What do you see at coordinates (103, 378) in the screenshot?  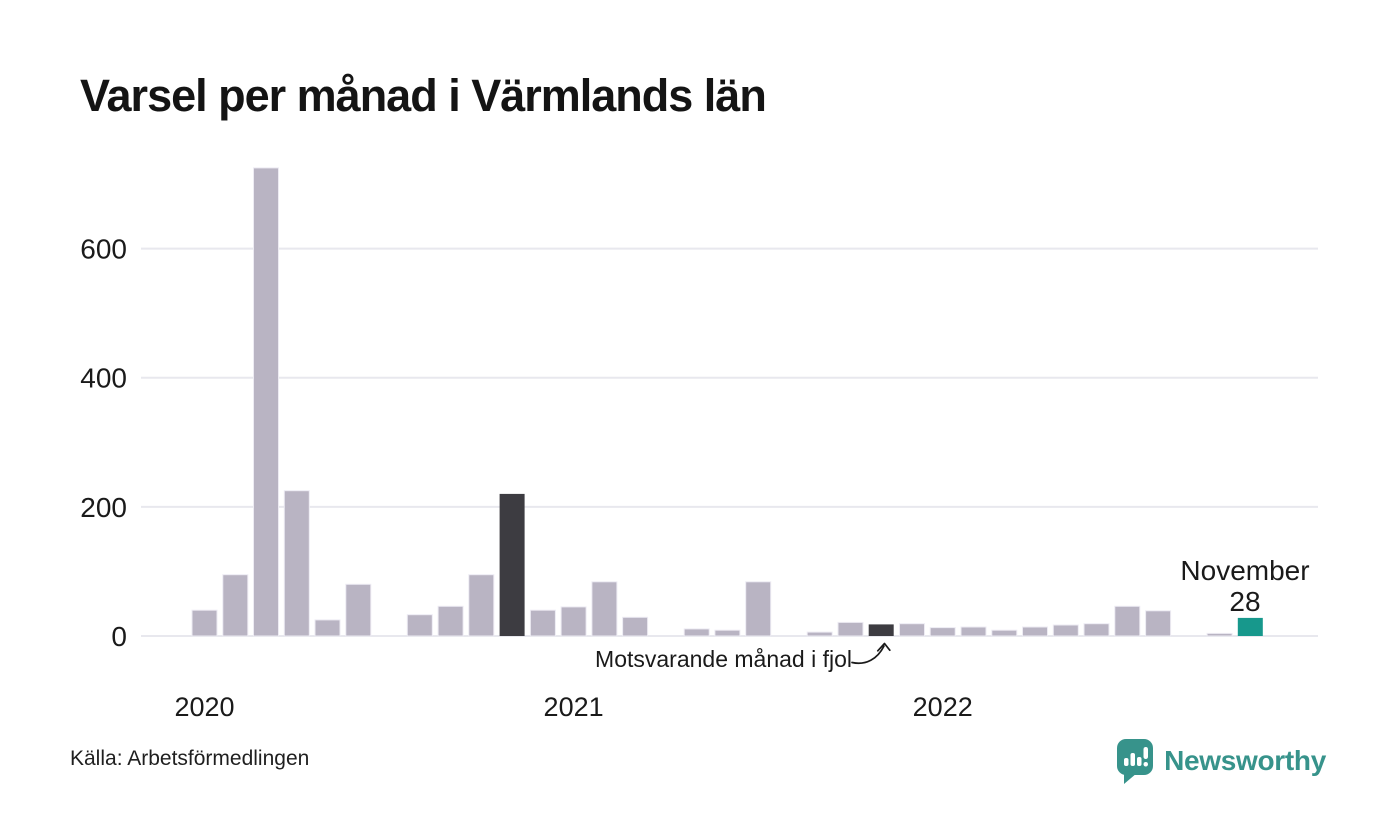 I see `ytick-400: 400` at bounding box center [103, 378].